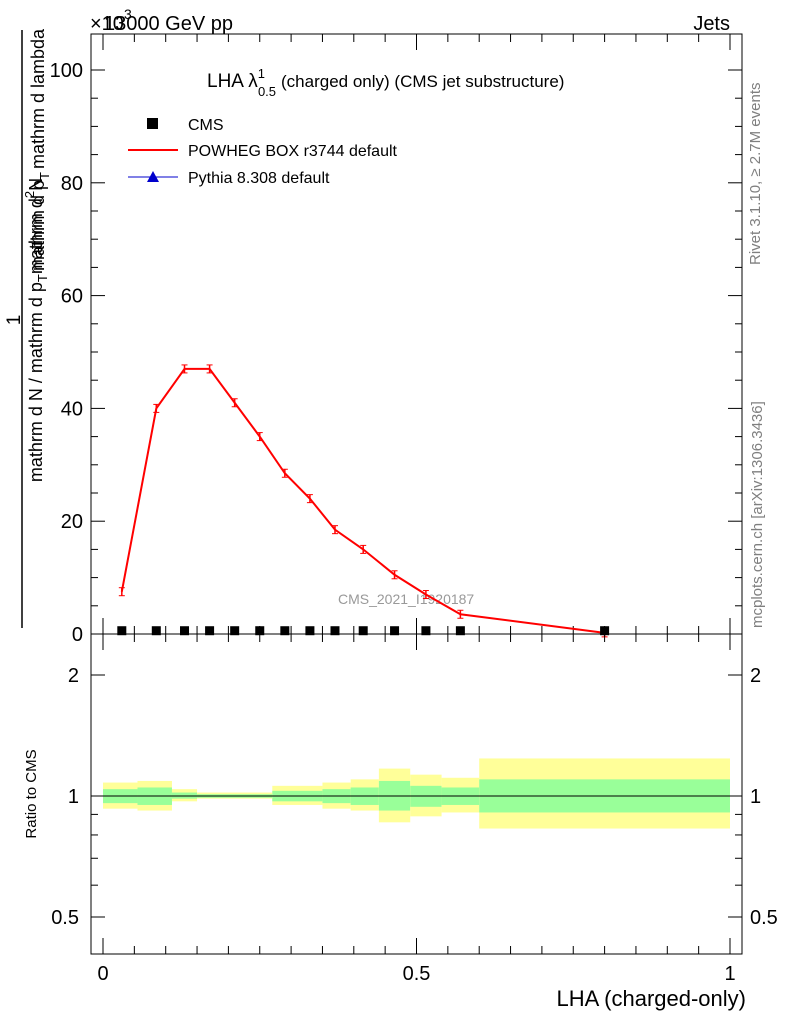  Describe the element at coordinates (406, 599) in the screenshot. I see `analysis-watermark: CMS_2021_I1920187` at that location.